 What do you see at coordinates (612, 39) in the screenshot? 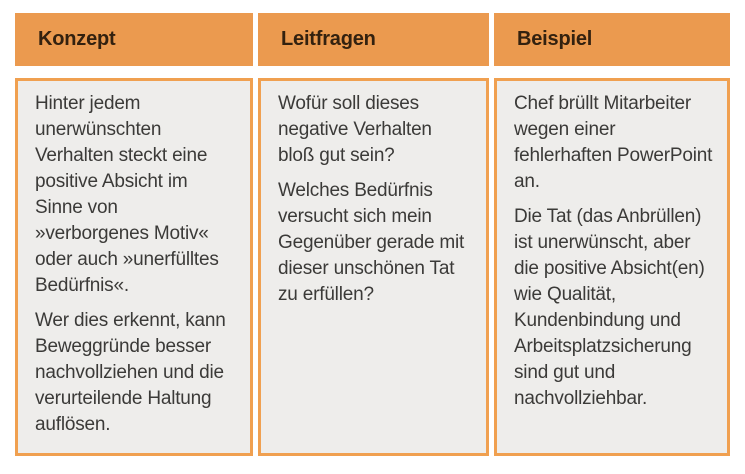
I see `header-cell-beispiel: Beispiel` at bounding box center [612, 39].